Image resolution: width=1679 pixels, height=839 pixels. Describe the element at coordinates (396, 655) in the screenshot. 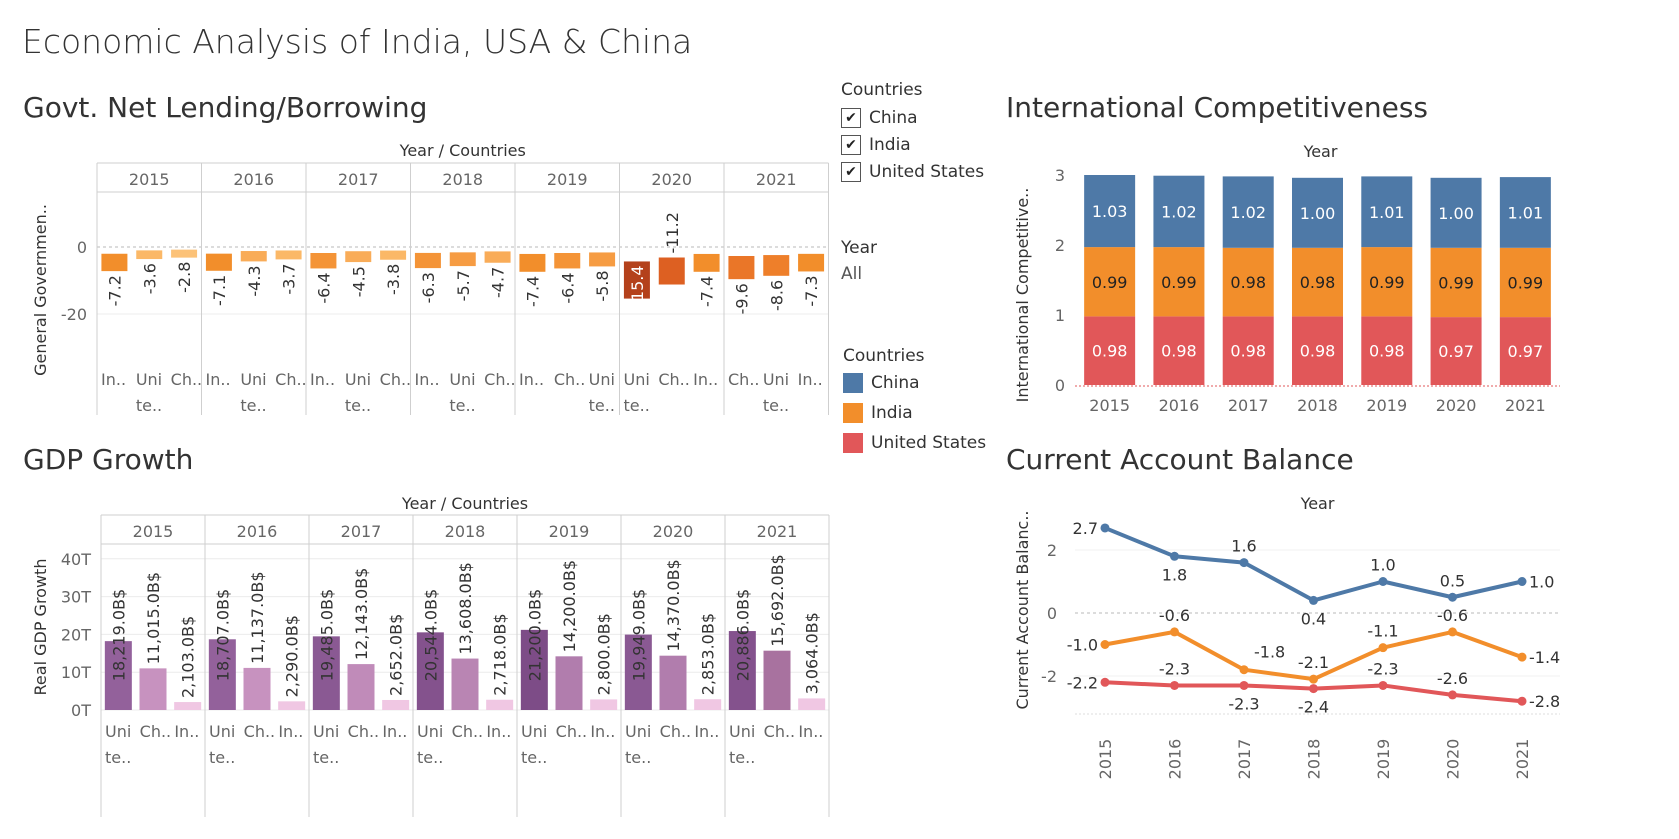

I see `bar-value-label: 2,652.0B$` at that location.